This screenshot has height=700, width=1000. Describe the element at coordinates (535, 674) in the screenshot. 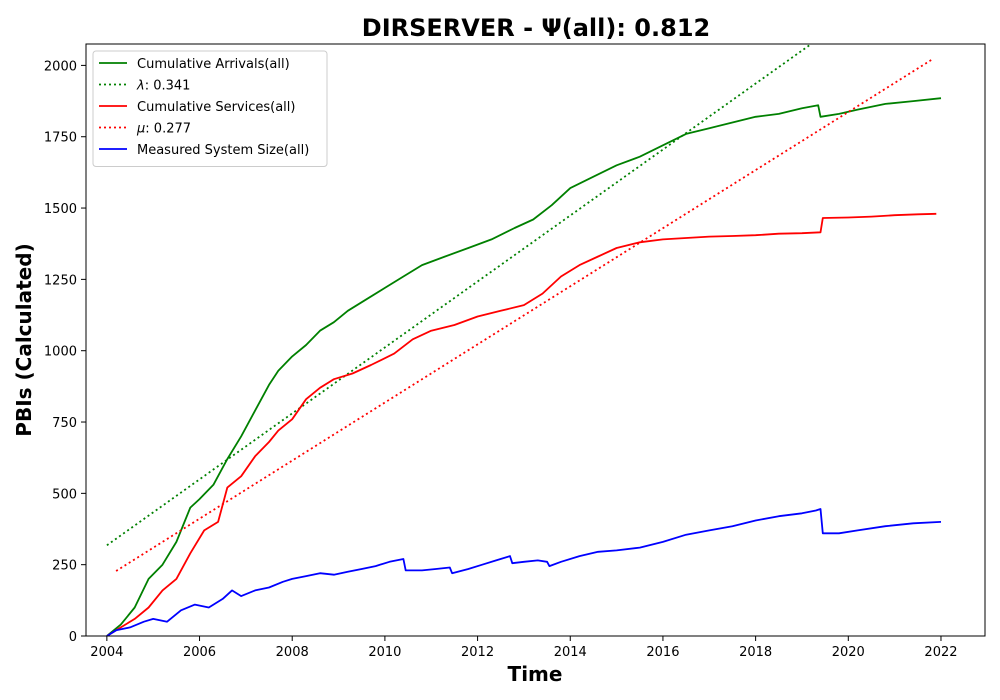

I see `x-axis-label: Time` at that location.